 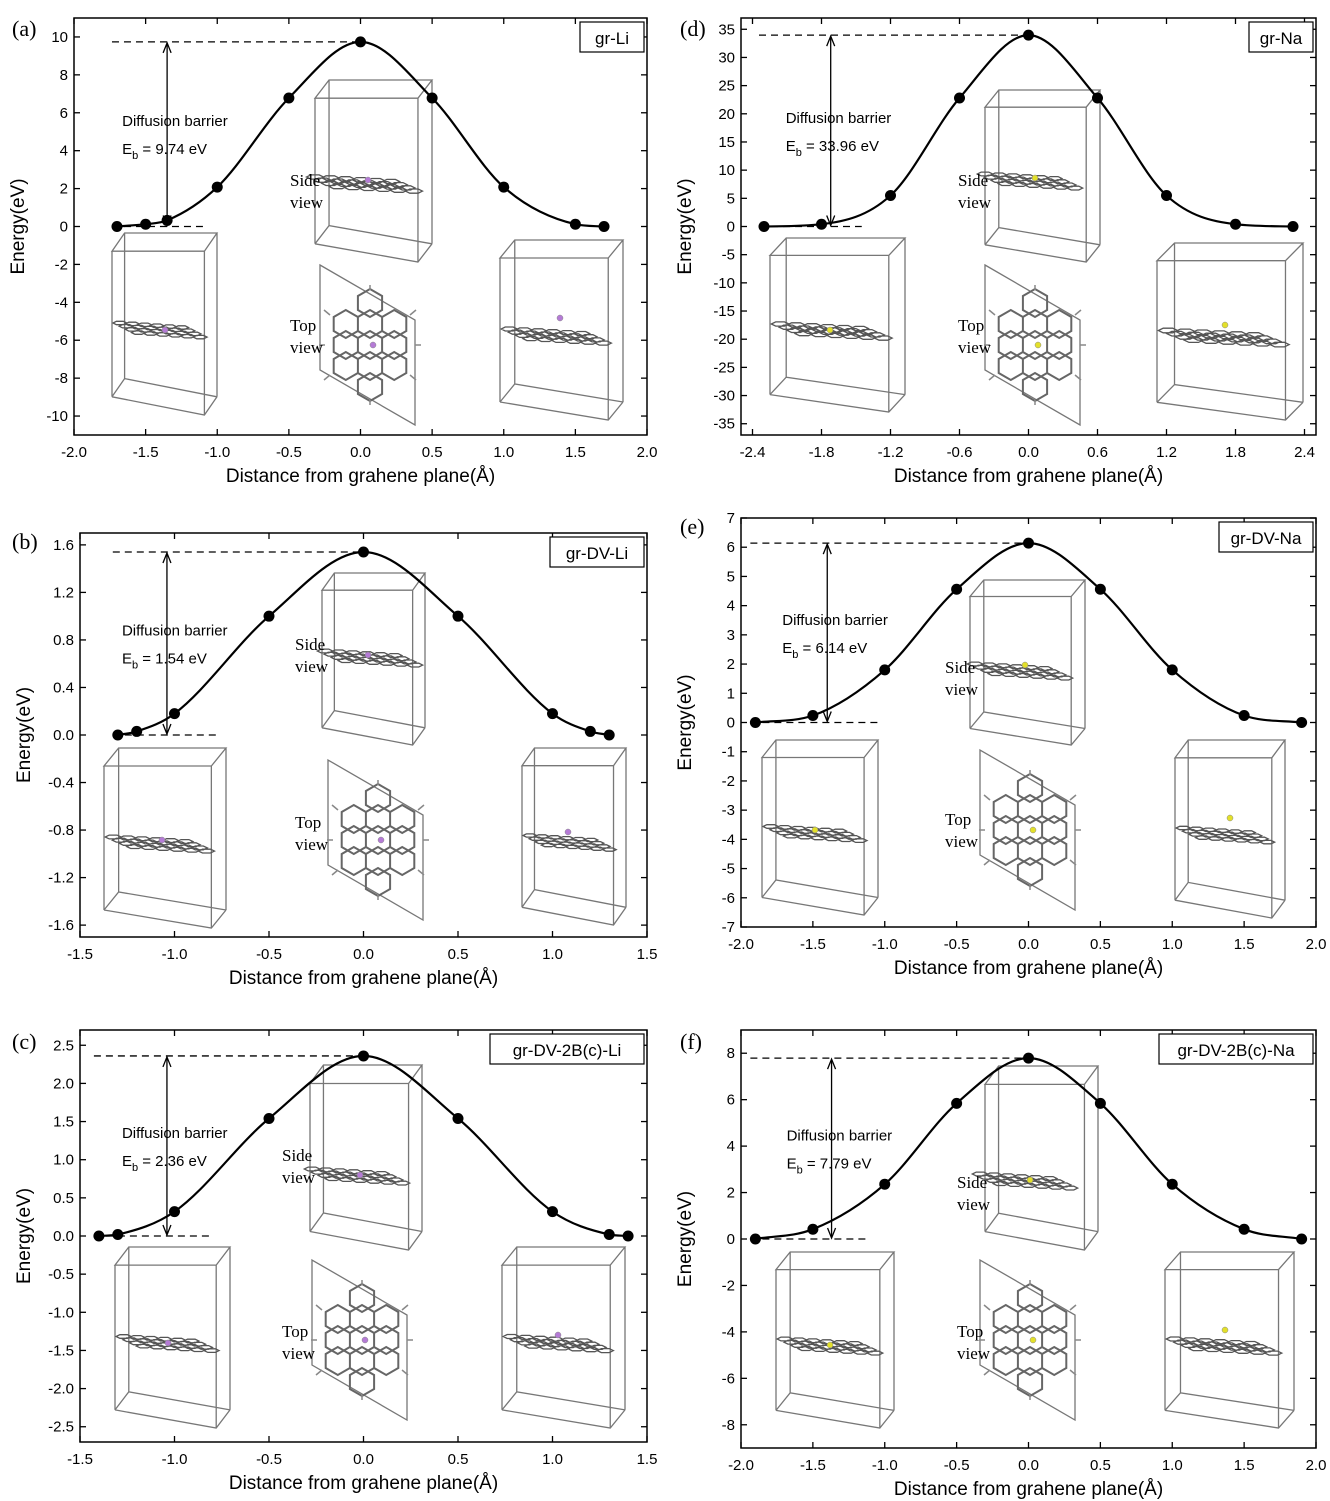 What do you see at coordinates (61, 878) in the screenshot?
I see `y-tick-label: -1.2` at bounding box center [61, 878].